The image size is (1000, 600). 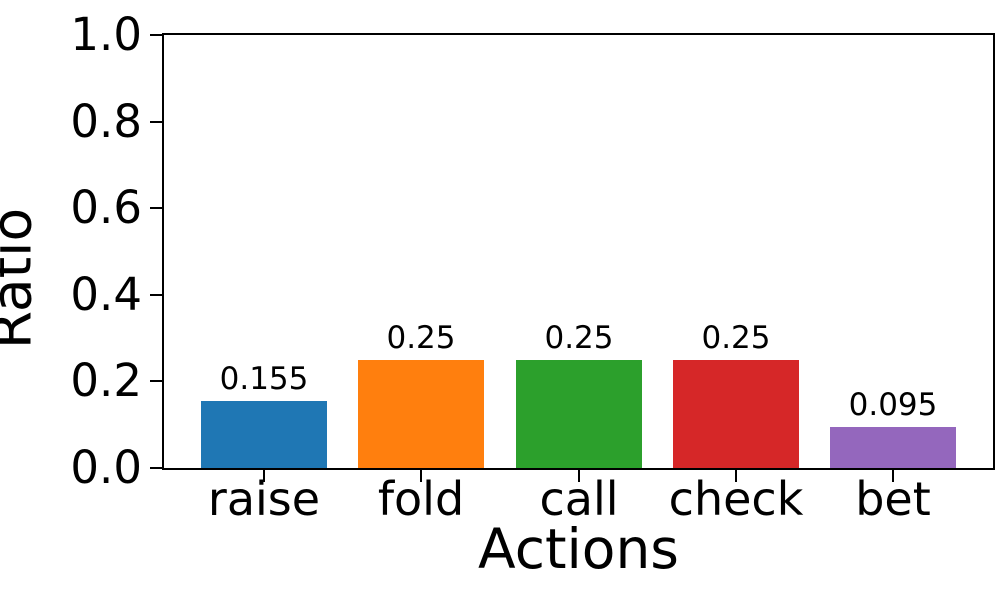 I want to click on y-tick-label: 0.8, so click(x=106, y=121).